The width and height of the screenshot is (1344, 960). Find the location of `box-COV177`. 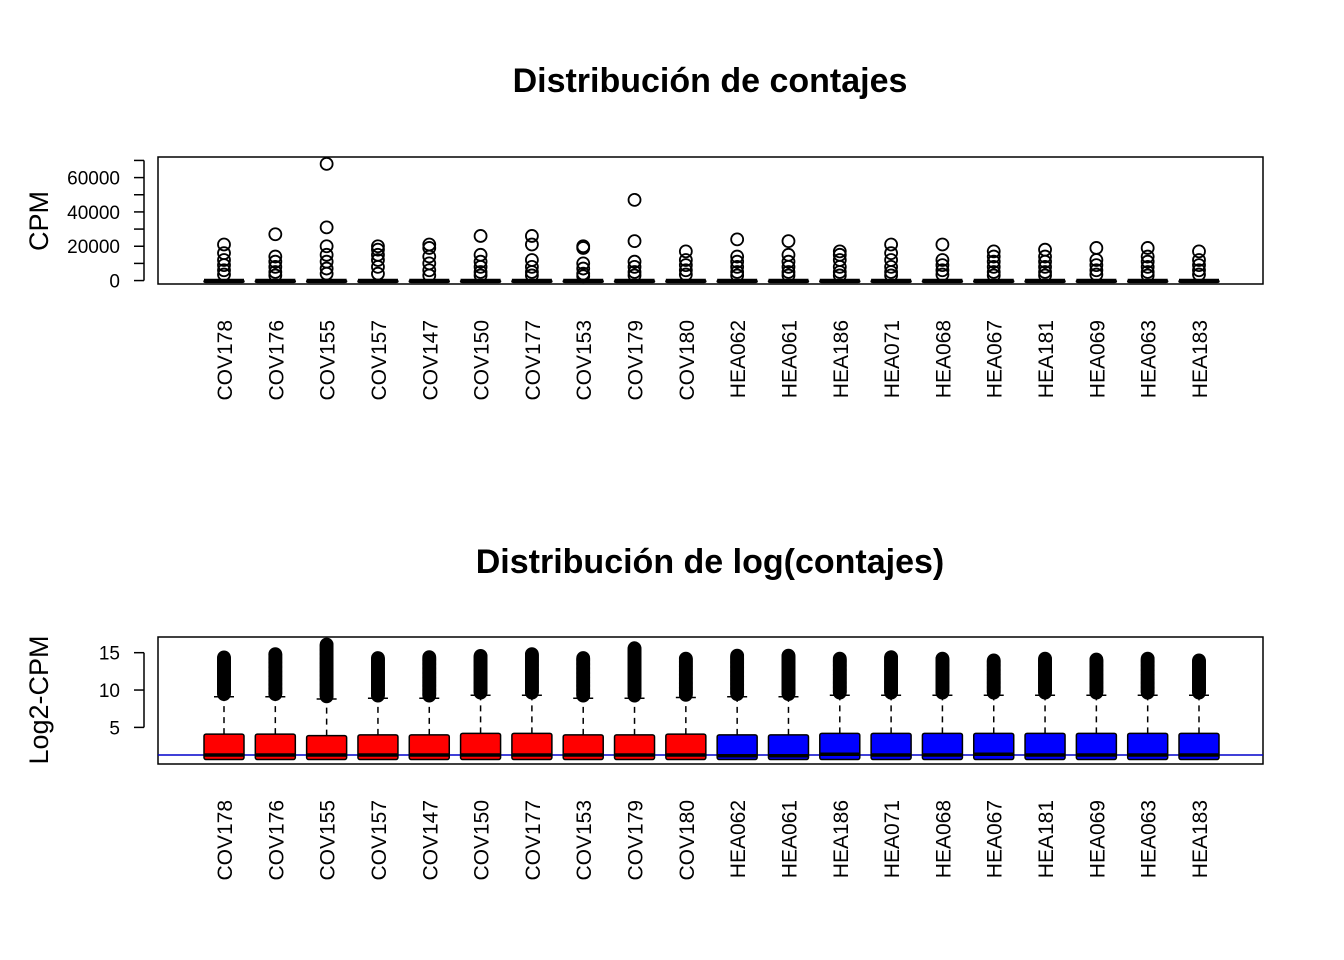

box-COV177 is located at coordinates (532, 256).